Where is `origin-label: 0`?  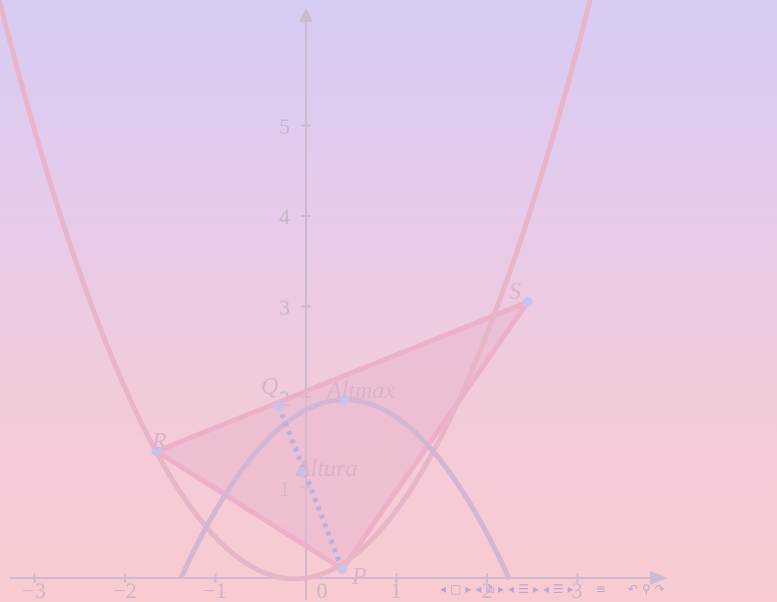 origin-label: 0 is located at coordinates (322, 590).